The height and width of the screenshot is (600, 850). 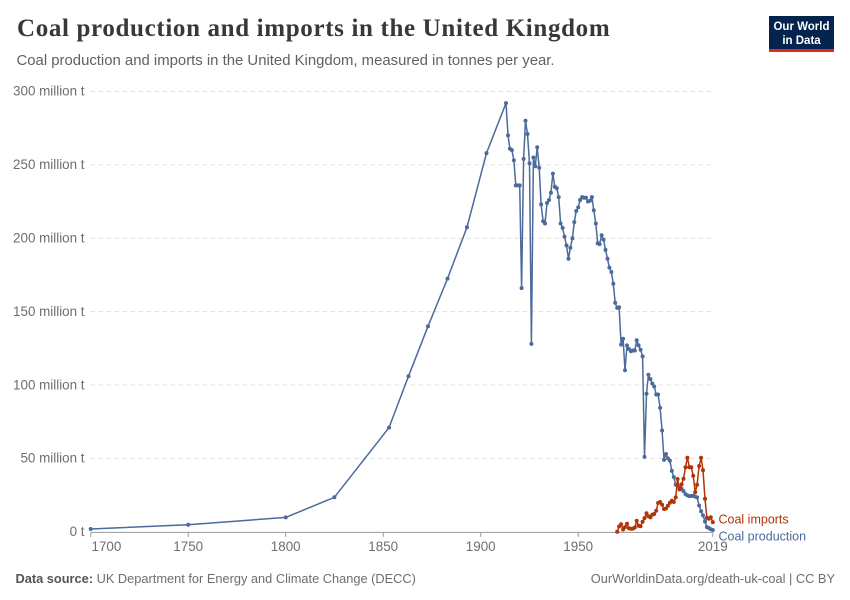 What do you see at coordinates (107, 546) in the screenshot?
I see `svg-text: 1700` at bounding box center [107, 546].